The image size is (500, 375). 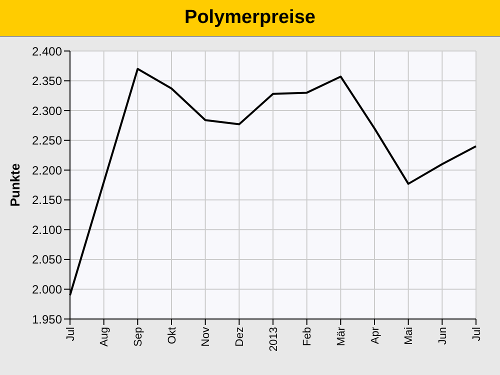 I want to click on y-tick-label: 2.050, so click(x=47, y=259).